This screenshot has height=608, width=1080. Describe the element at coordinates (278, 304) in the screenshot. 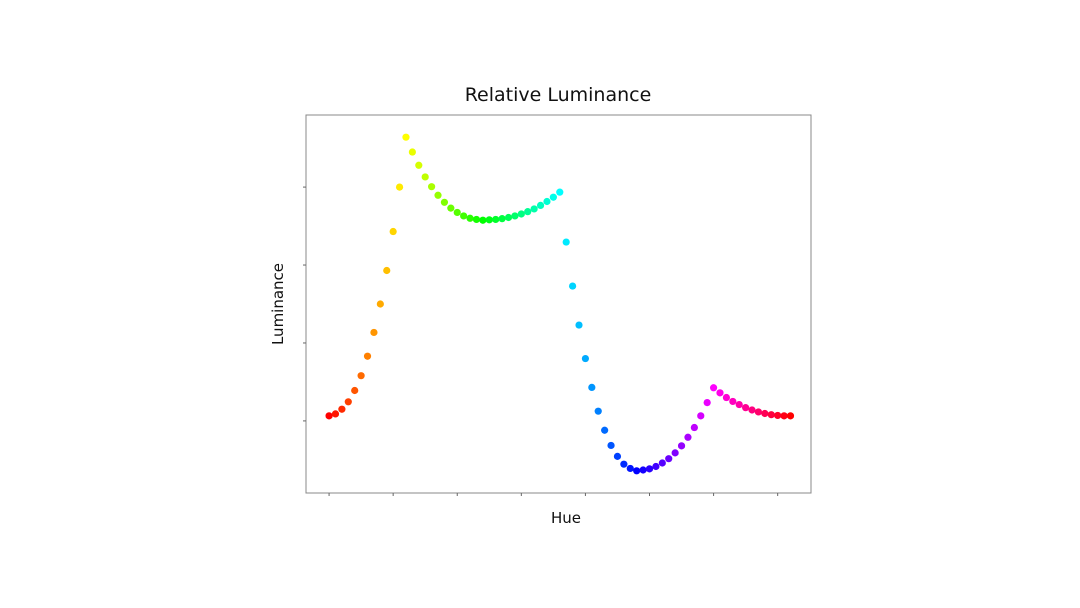

I see `y-axis-label: Luminance` at that location.